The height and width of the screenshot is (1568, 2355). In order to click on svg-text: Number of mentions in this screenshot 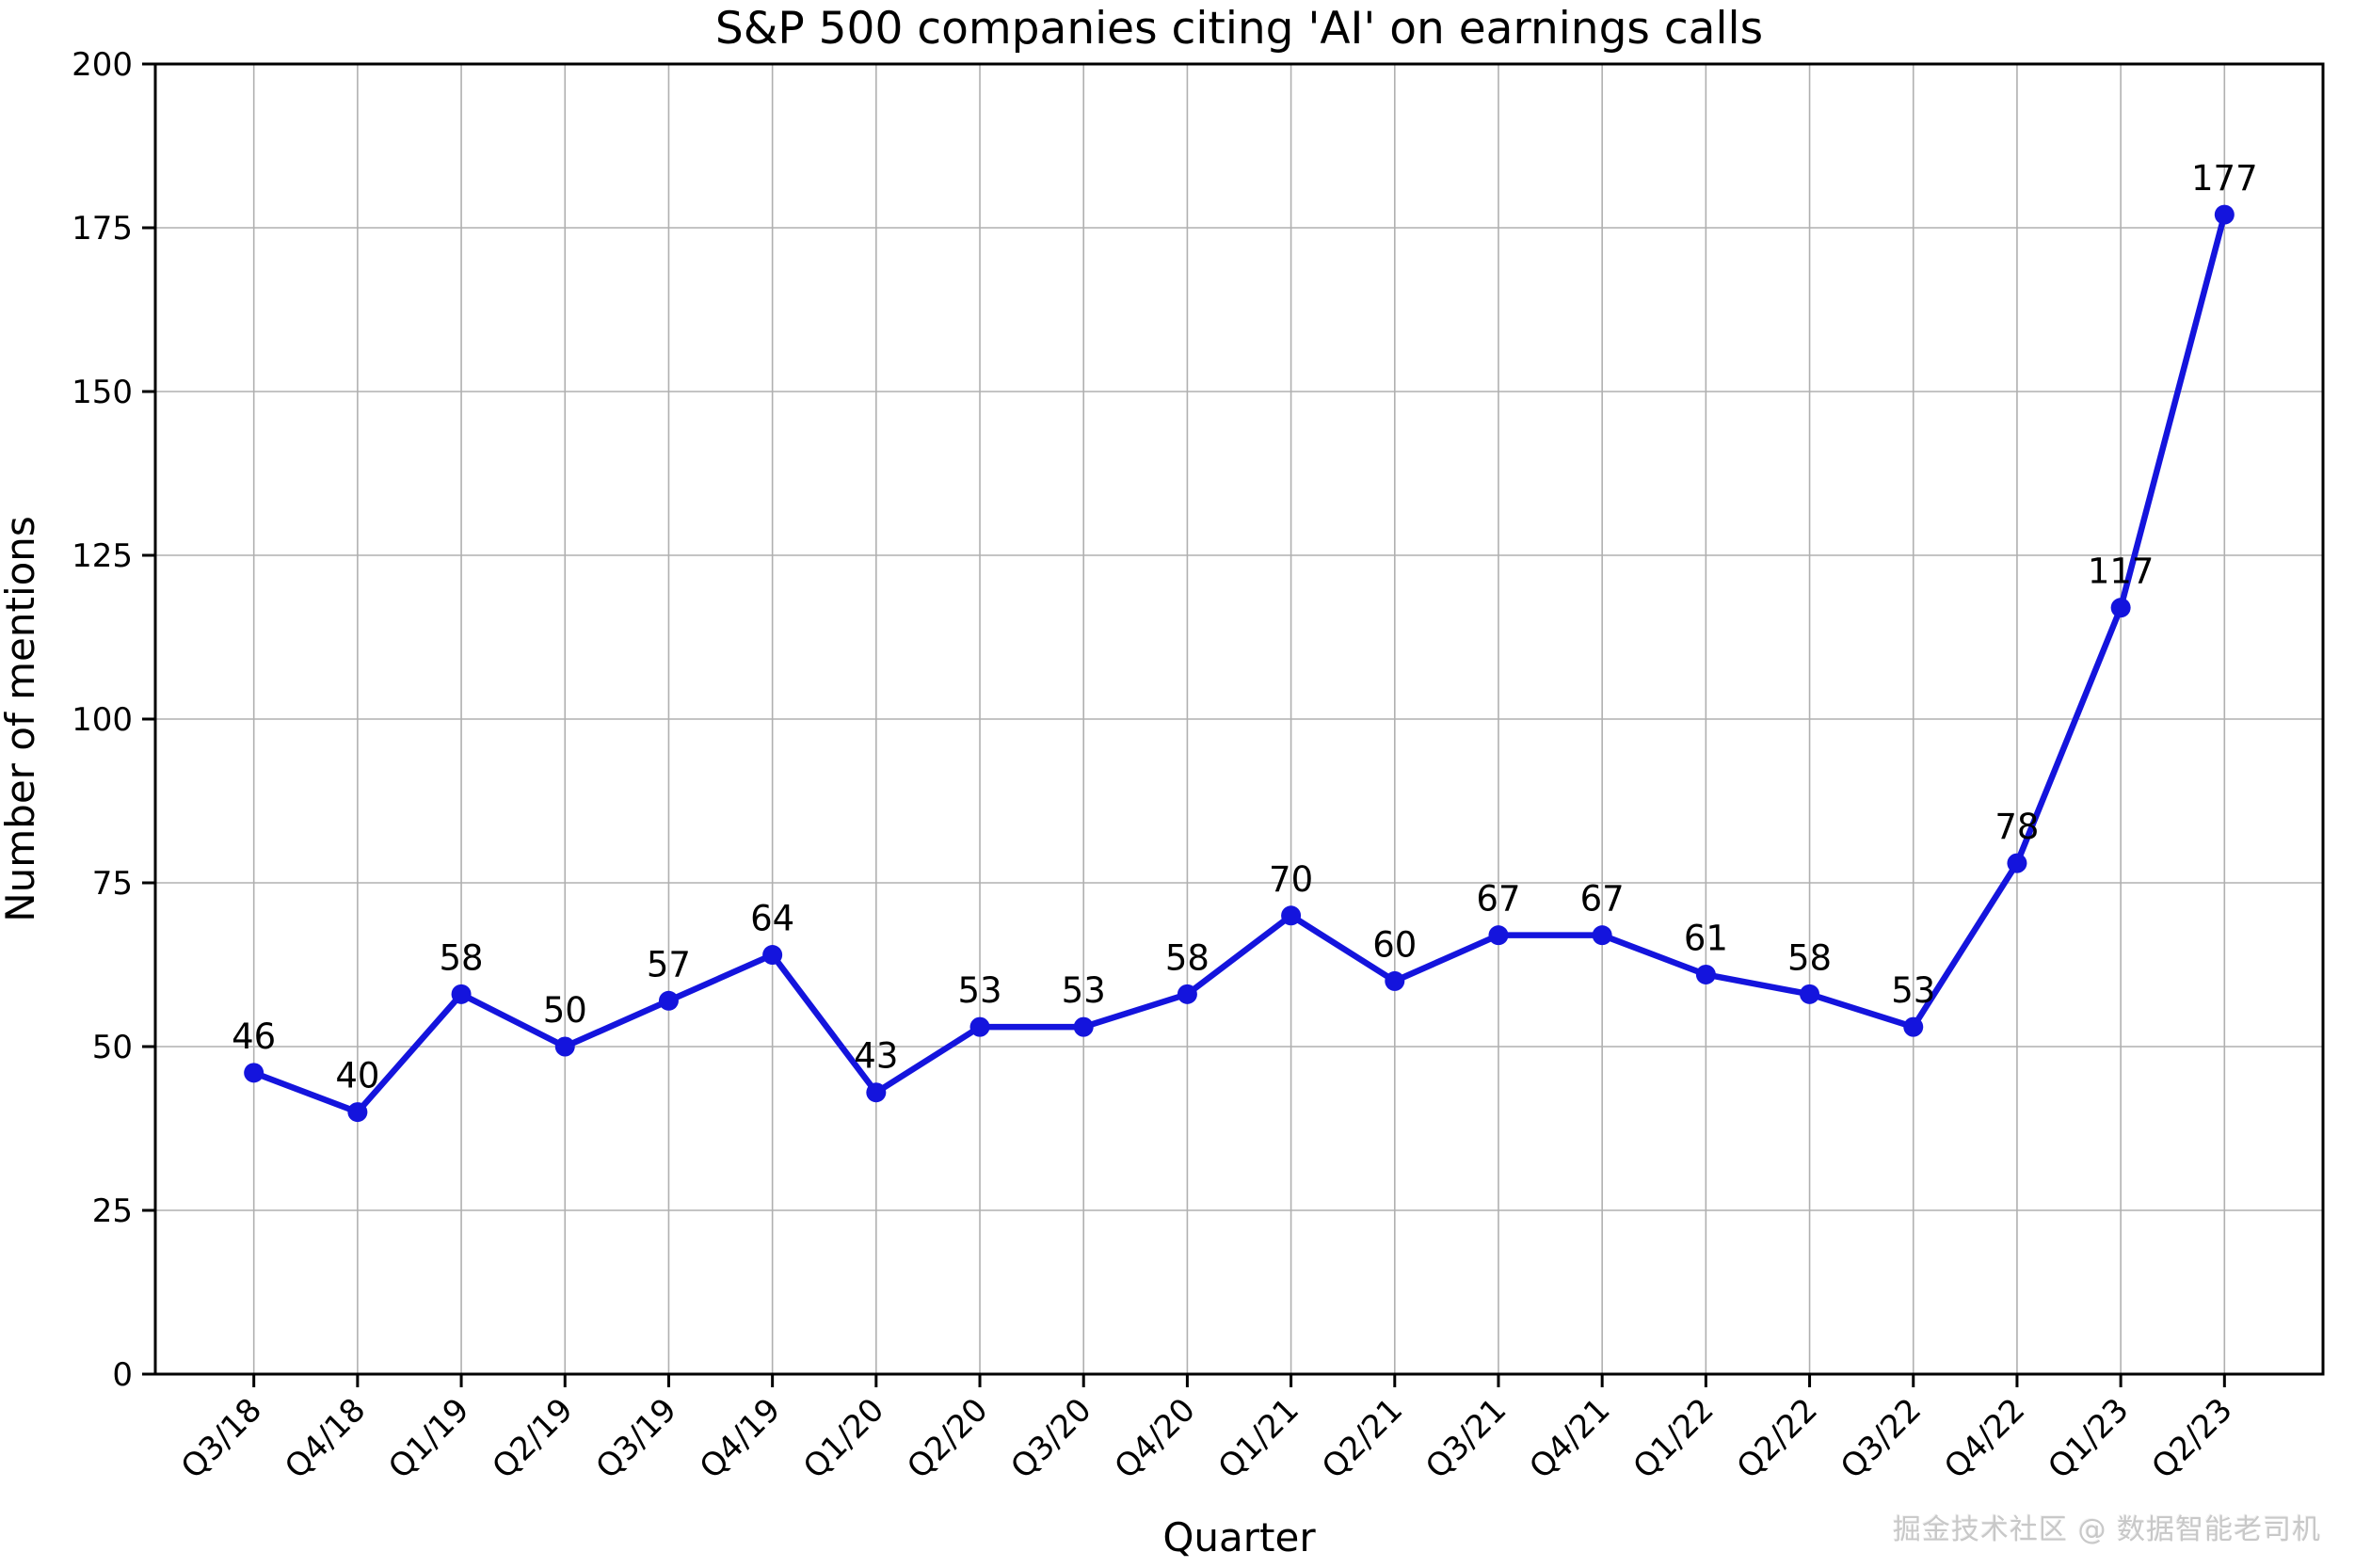, I will do `click(21, 719)`.